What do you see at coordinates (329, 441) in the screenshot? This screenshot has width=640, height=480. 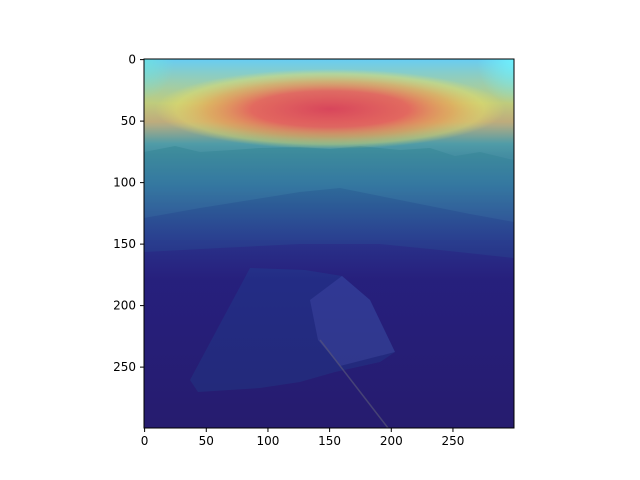 I see `x-tick-label: 150` at bounding box center [329, 441].